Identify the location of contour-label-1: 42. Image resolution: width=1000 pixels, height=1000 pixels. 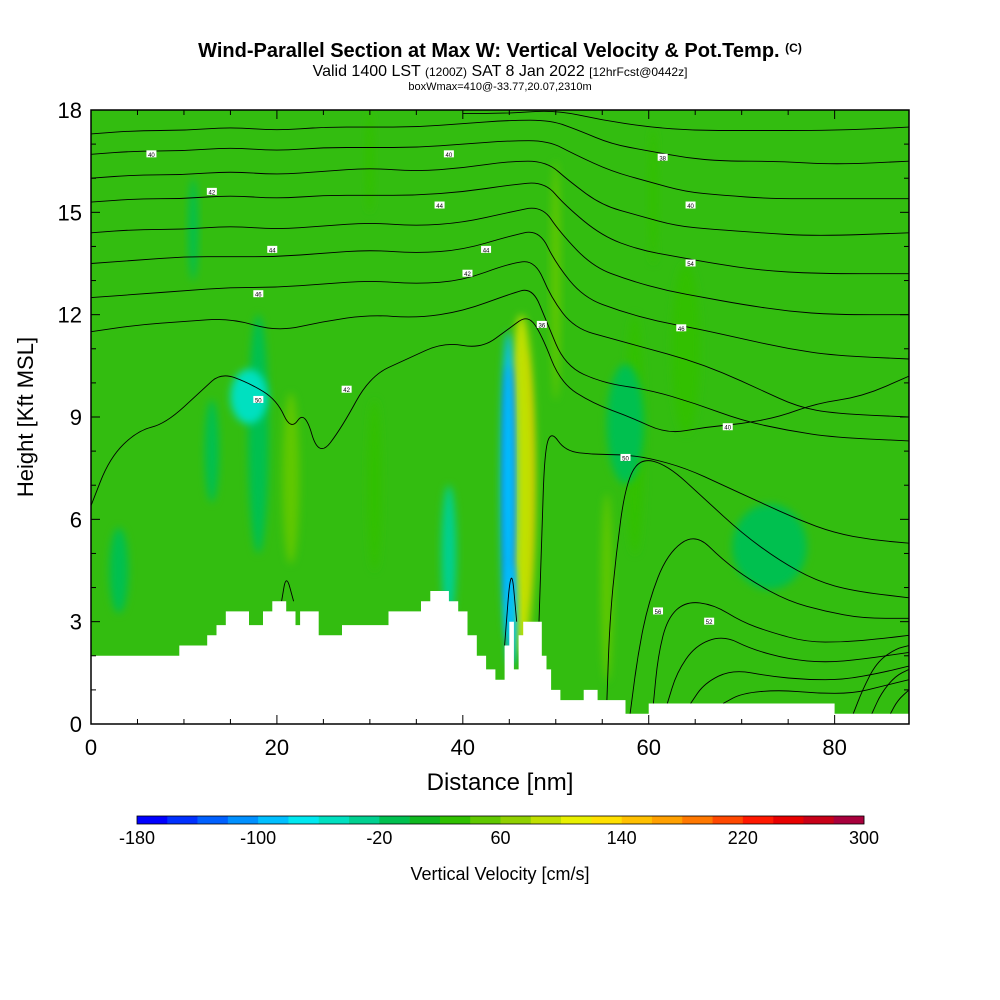
(346, 389).